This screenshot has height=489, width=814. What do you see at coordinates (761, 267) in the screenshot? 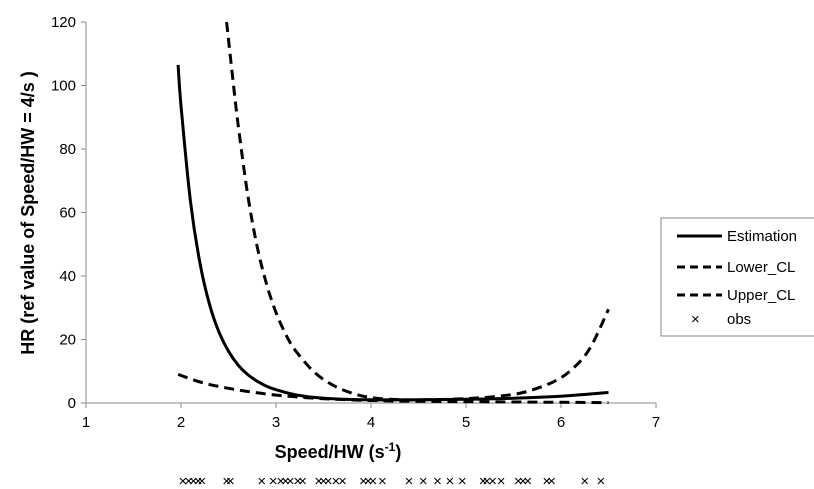
I see `legend-label-lower-cl: Lower_CL` at bounding box center [761, 267].